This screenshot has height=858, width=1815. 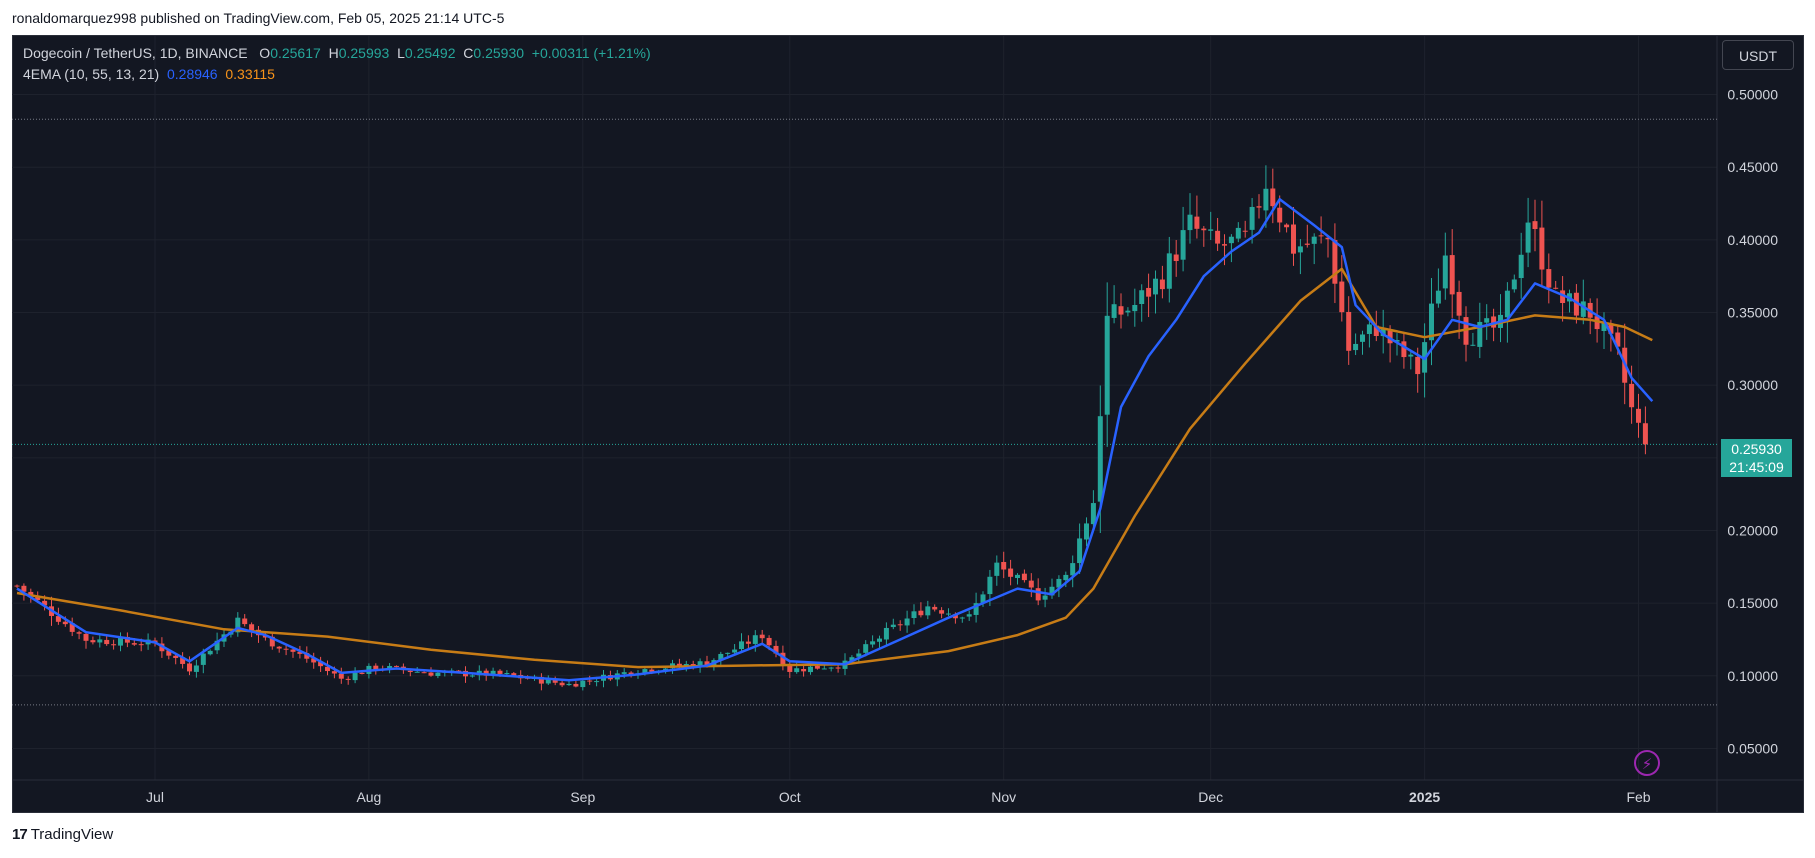 I want to click on open-label: O, so click(x=265, y=53).